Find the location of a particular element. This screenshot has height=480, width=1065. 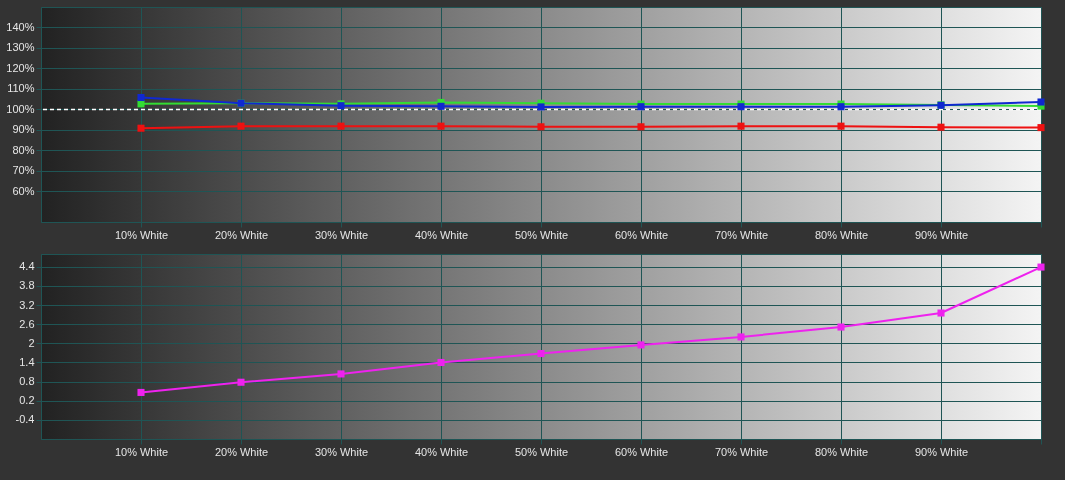

y-tick-label: 70% is located at coordinates (23, 170).